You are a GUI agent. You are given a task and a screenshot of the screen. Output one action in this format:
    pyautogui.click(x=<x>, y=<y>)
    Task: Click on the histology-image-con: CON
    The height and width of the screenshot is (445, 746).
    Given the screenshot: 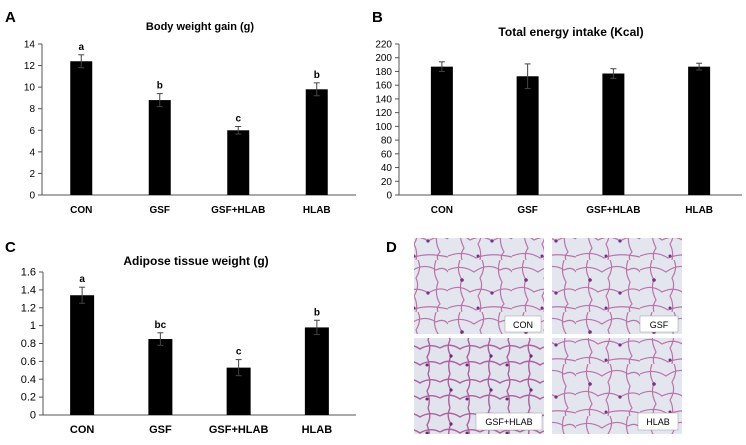 What is the action you would take?
    pyautogui.click(x=479, y=286)
    